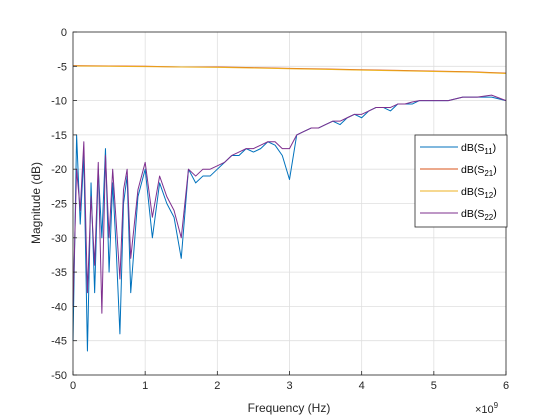 This screenshot has height=420, width=560. I want to click on x-tick-label: 0, so click(73, 386).